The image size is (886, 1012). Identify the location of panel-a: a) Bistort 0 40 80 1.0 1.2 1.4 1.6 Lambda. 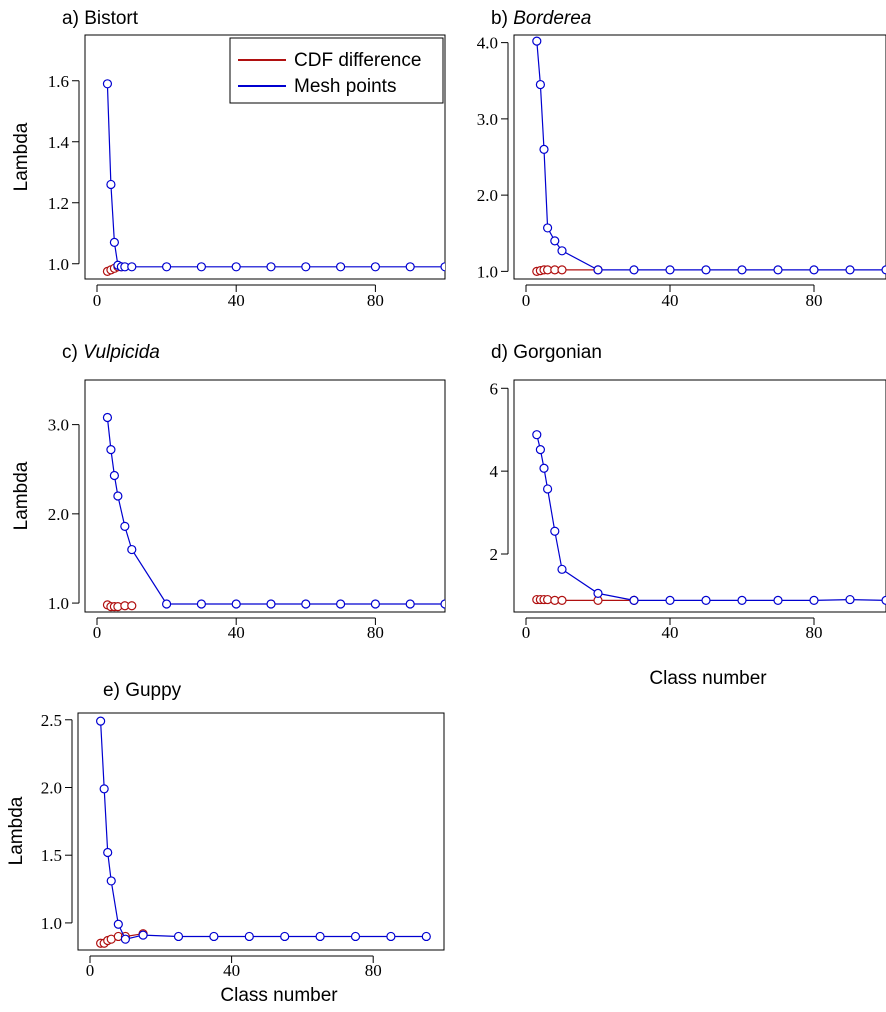
(228, 159).